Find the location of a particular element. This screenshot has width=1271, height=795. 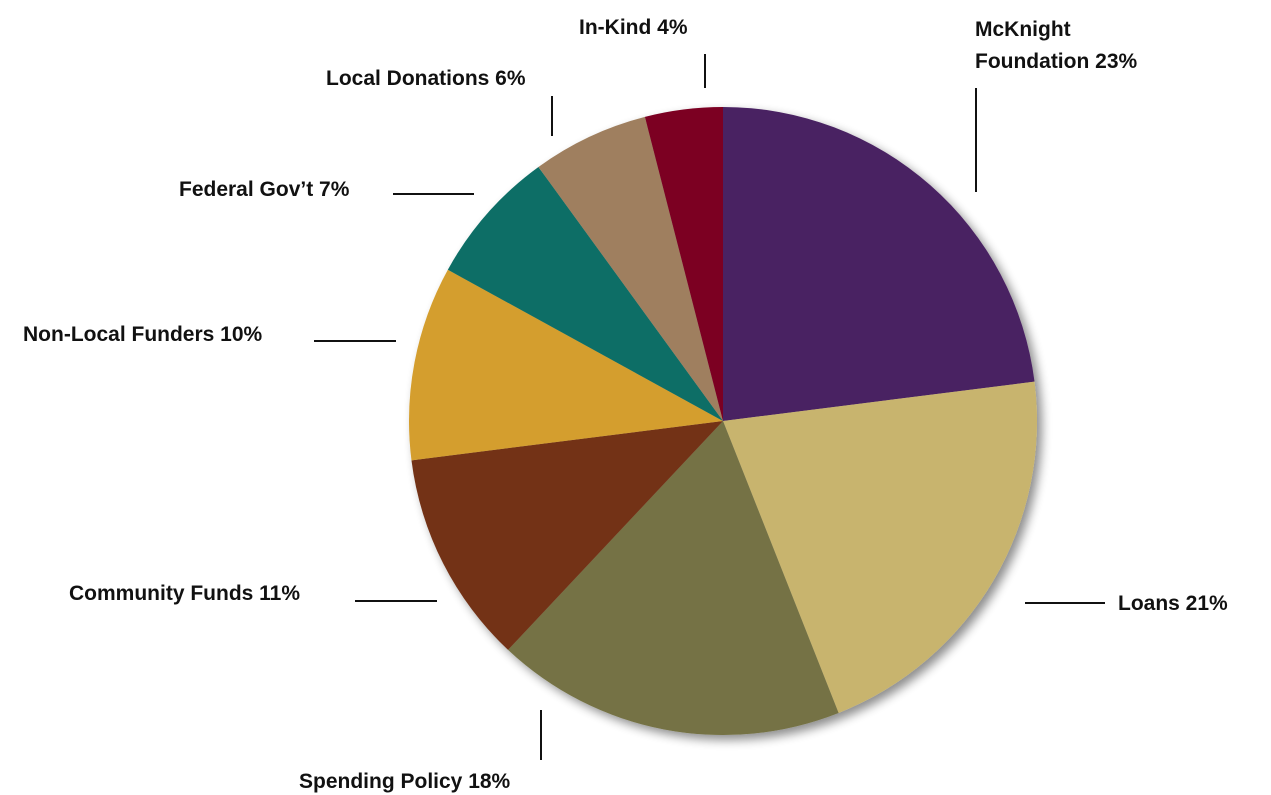

slice-label-federal-govt: Federal Gov’t 7% is located at coordinates (264, 189).